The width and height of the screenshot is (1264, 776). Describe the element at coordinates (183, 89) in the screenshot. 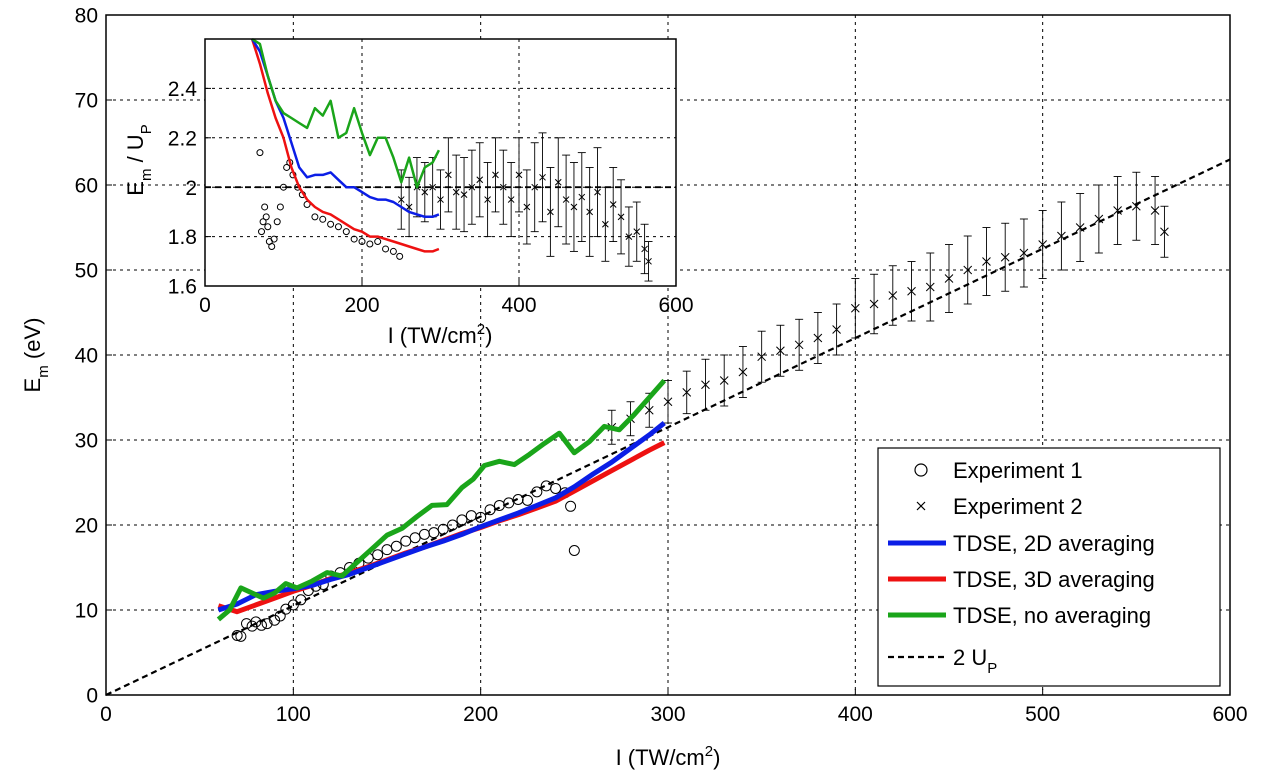

I see `inset-y-tick-label: 2.4` at that location.